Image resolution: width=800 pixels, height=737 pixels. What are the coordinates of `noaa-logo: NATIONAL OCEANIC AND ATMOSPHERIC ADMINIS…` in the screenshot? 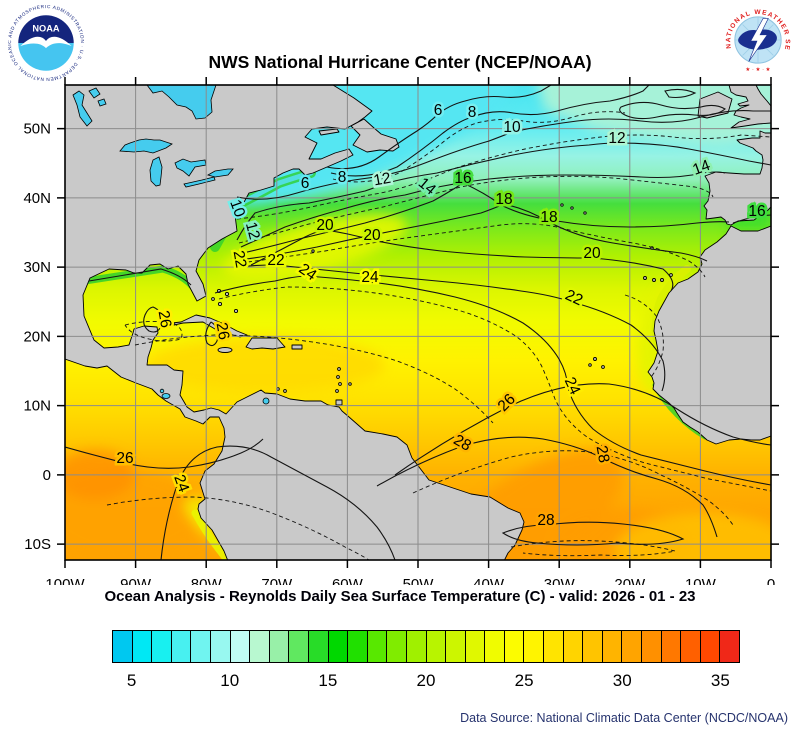 It's located at (46, 43).